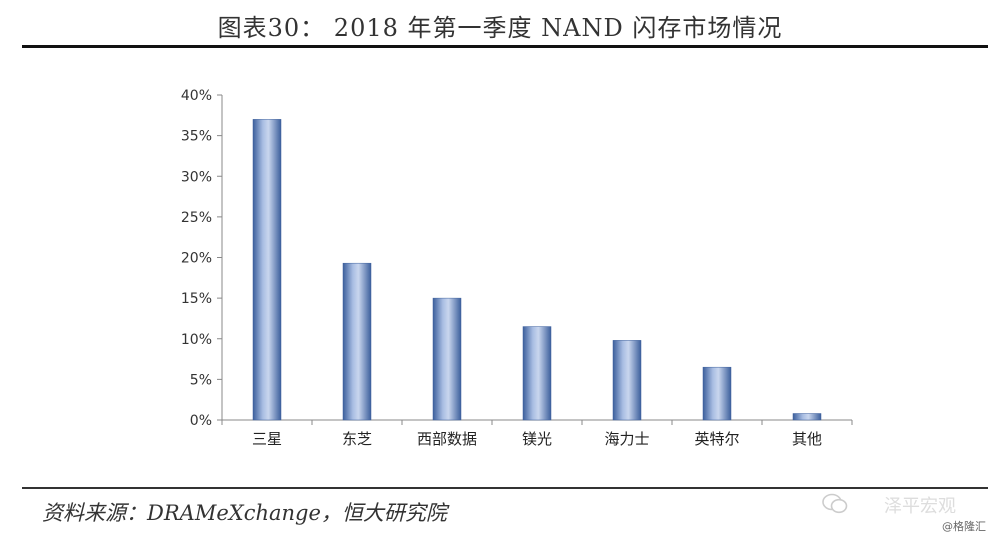 This screenshot has width=1000, height=542. I want to click on watermark-brand: 泽平宏观, so click(920, 506).